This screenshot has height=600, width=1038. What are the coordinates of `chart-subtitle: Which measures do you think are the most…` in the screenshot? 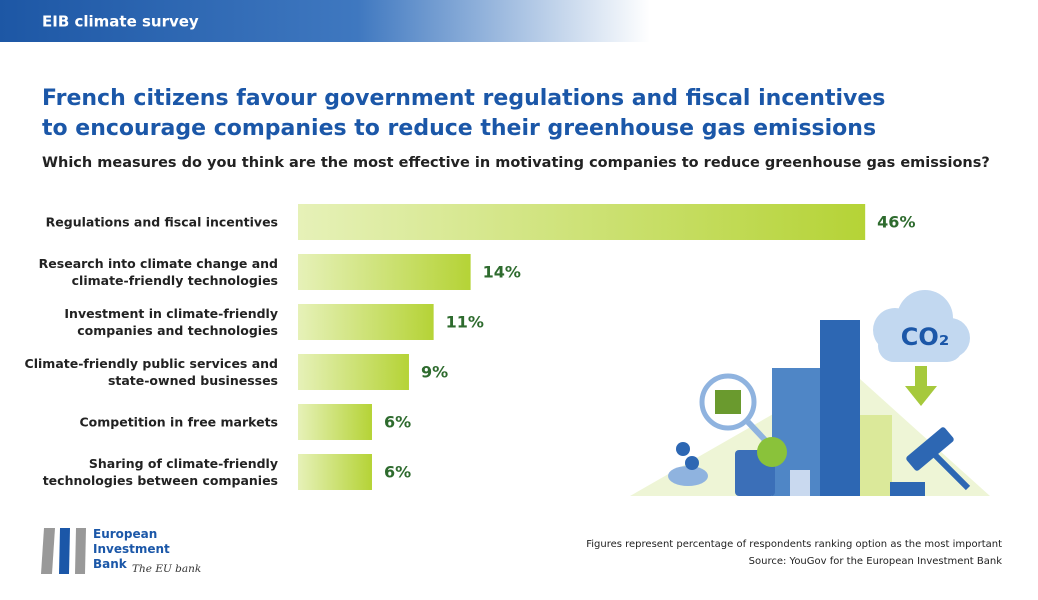 It's located at (516, 163).